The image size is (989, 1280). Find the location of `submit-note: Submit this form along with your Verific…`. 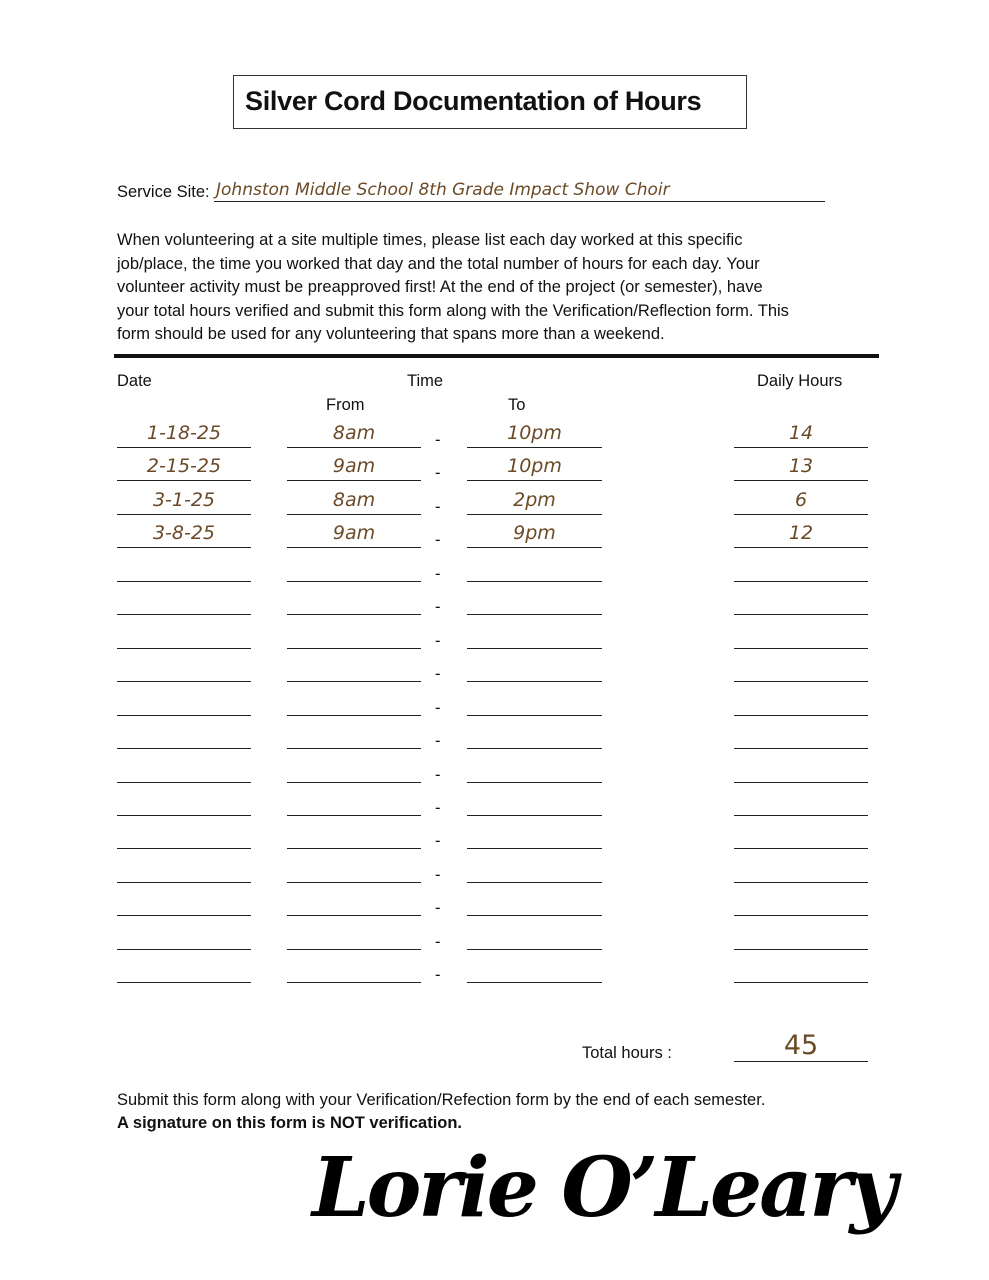

submit-note: Submit this form along with your Verific… is located at coordinates (441, 1100).